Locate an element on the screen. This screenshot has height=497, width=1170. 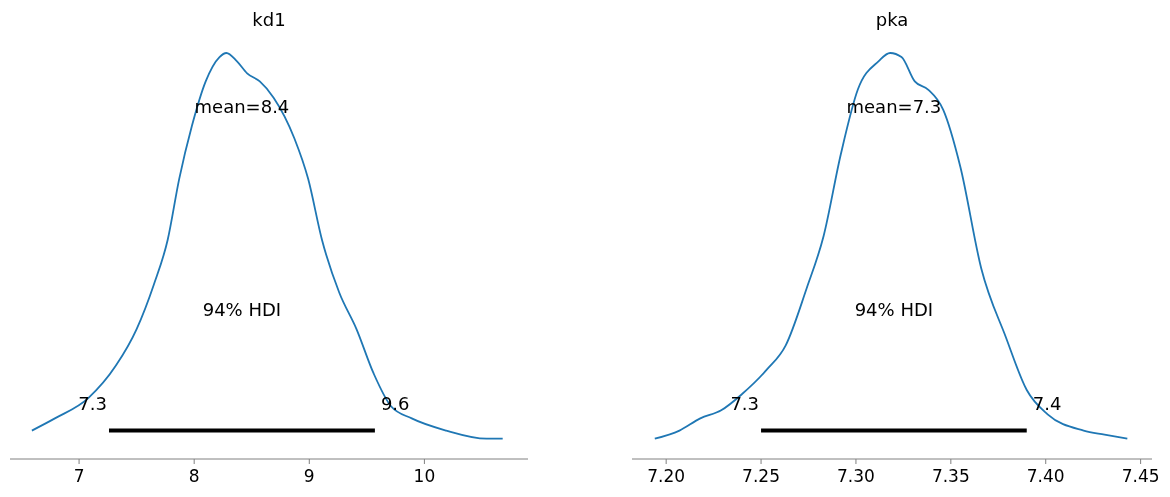
x-tick-label: 7 is located at coordinates (79, 476).